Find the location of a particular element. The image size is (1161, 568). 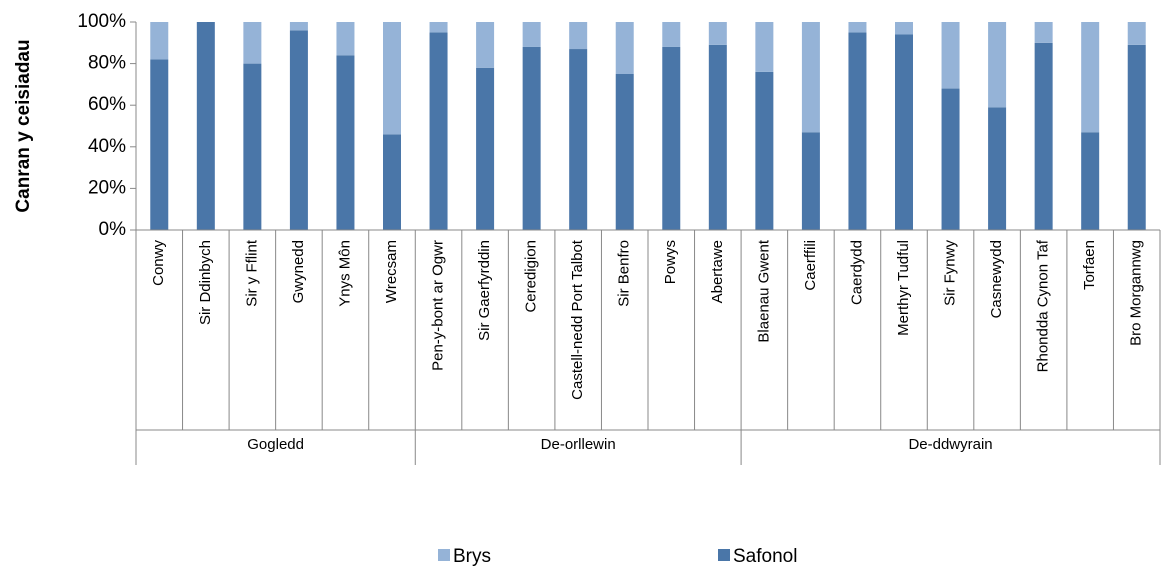

x-tick-label: Blaenau Gwent is located at coordinates (763, 290).